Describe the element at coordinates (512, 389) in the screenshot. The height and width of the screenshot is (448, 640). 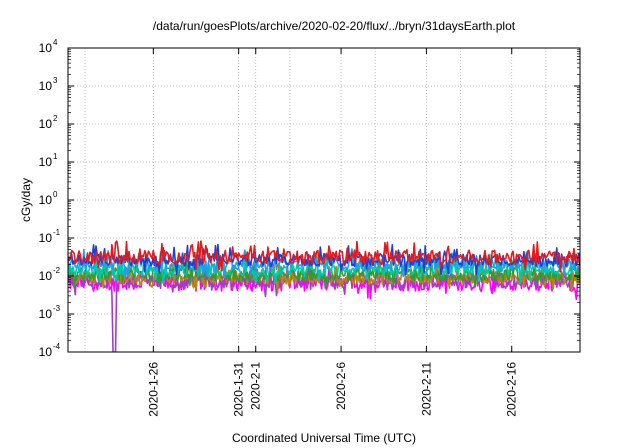
I see `x-tick-label: 2020-2-16` at that location.